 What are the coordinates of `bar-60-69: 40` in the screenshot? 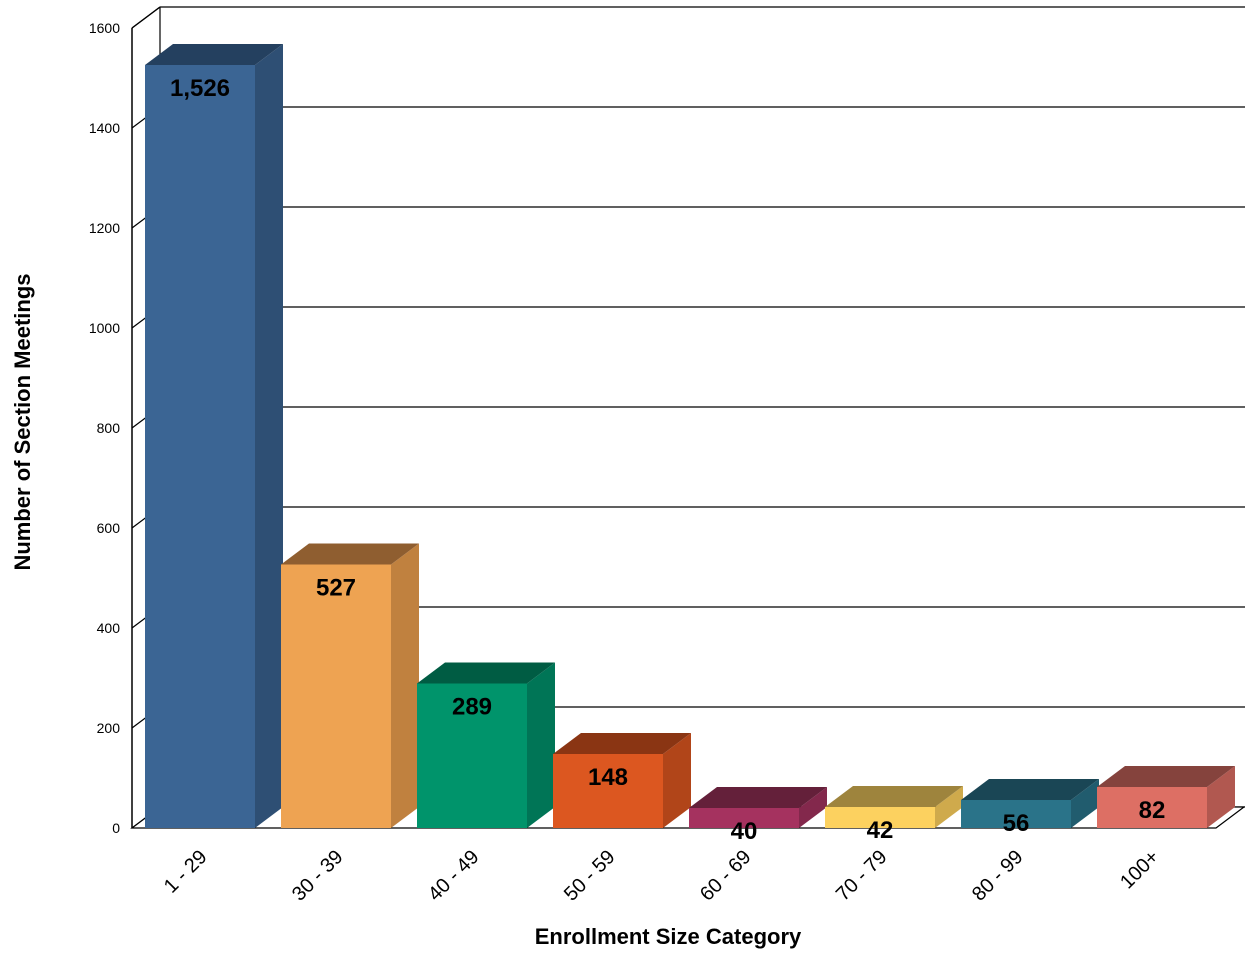 It's located at (758, 816).